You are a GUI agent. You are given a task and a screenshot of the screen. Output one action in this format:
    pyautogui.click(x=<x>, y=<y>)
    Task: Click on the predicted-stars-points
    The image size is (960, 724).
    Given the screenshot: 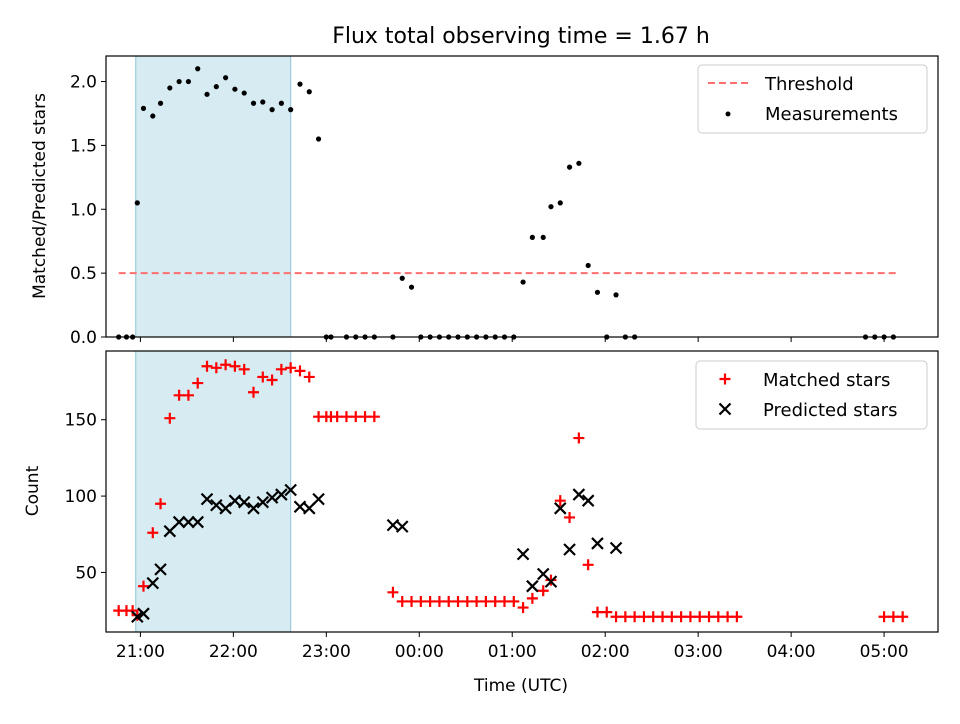 What is the action you would take?
    pyautogui.click(x=377, y=553)
    